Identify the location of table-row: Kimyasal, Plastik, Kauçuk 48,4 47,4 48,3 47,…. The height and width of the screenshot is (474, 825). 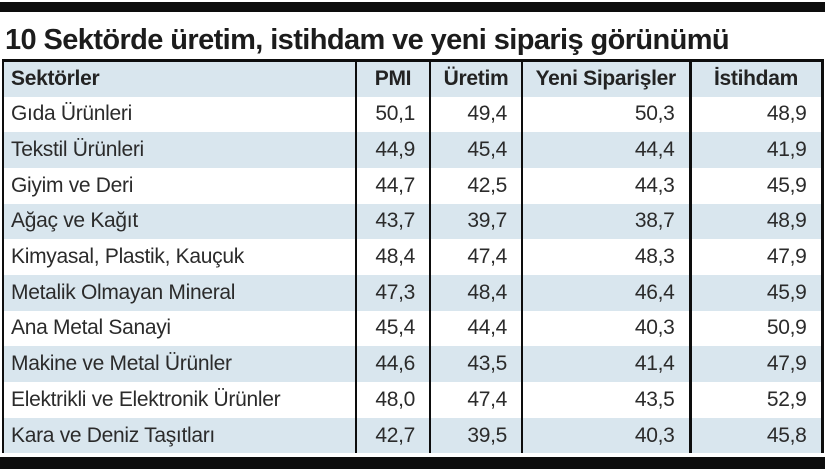
(412, 257).